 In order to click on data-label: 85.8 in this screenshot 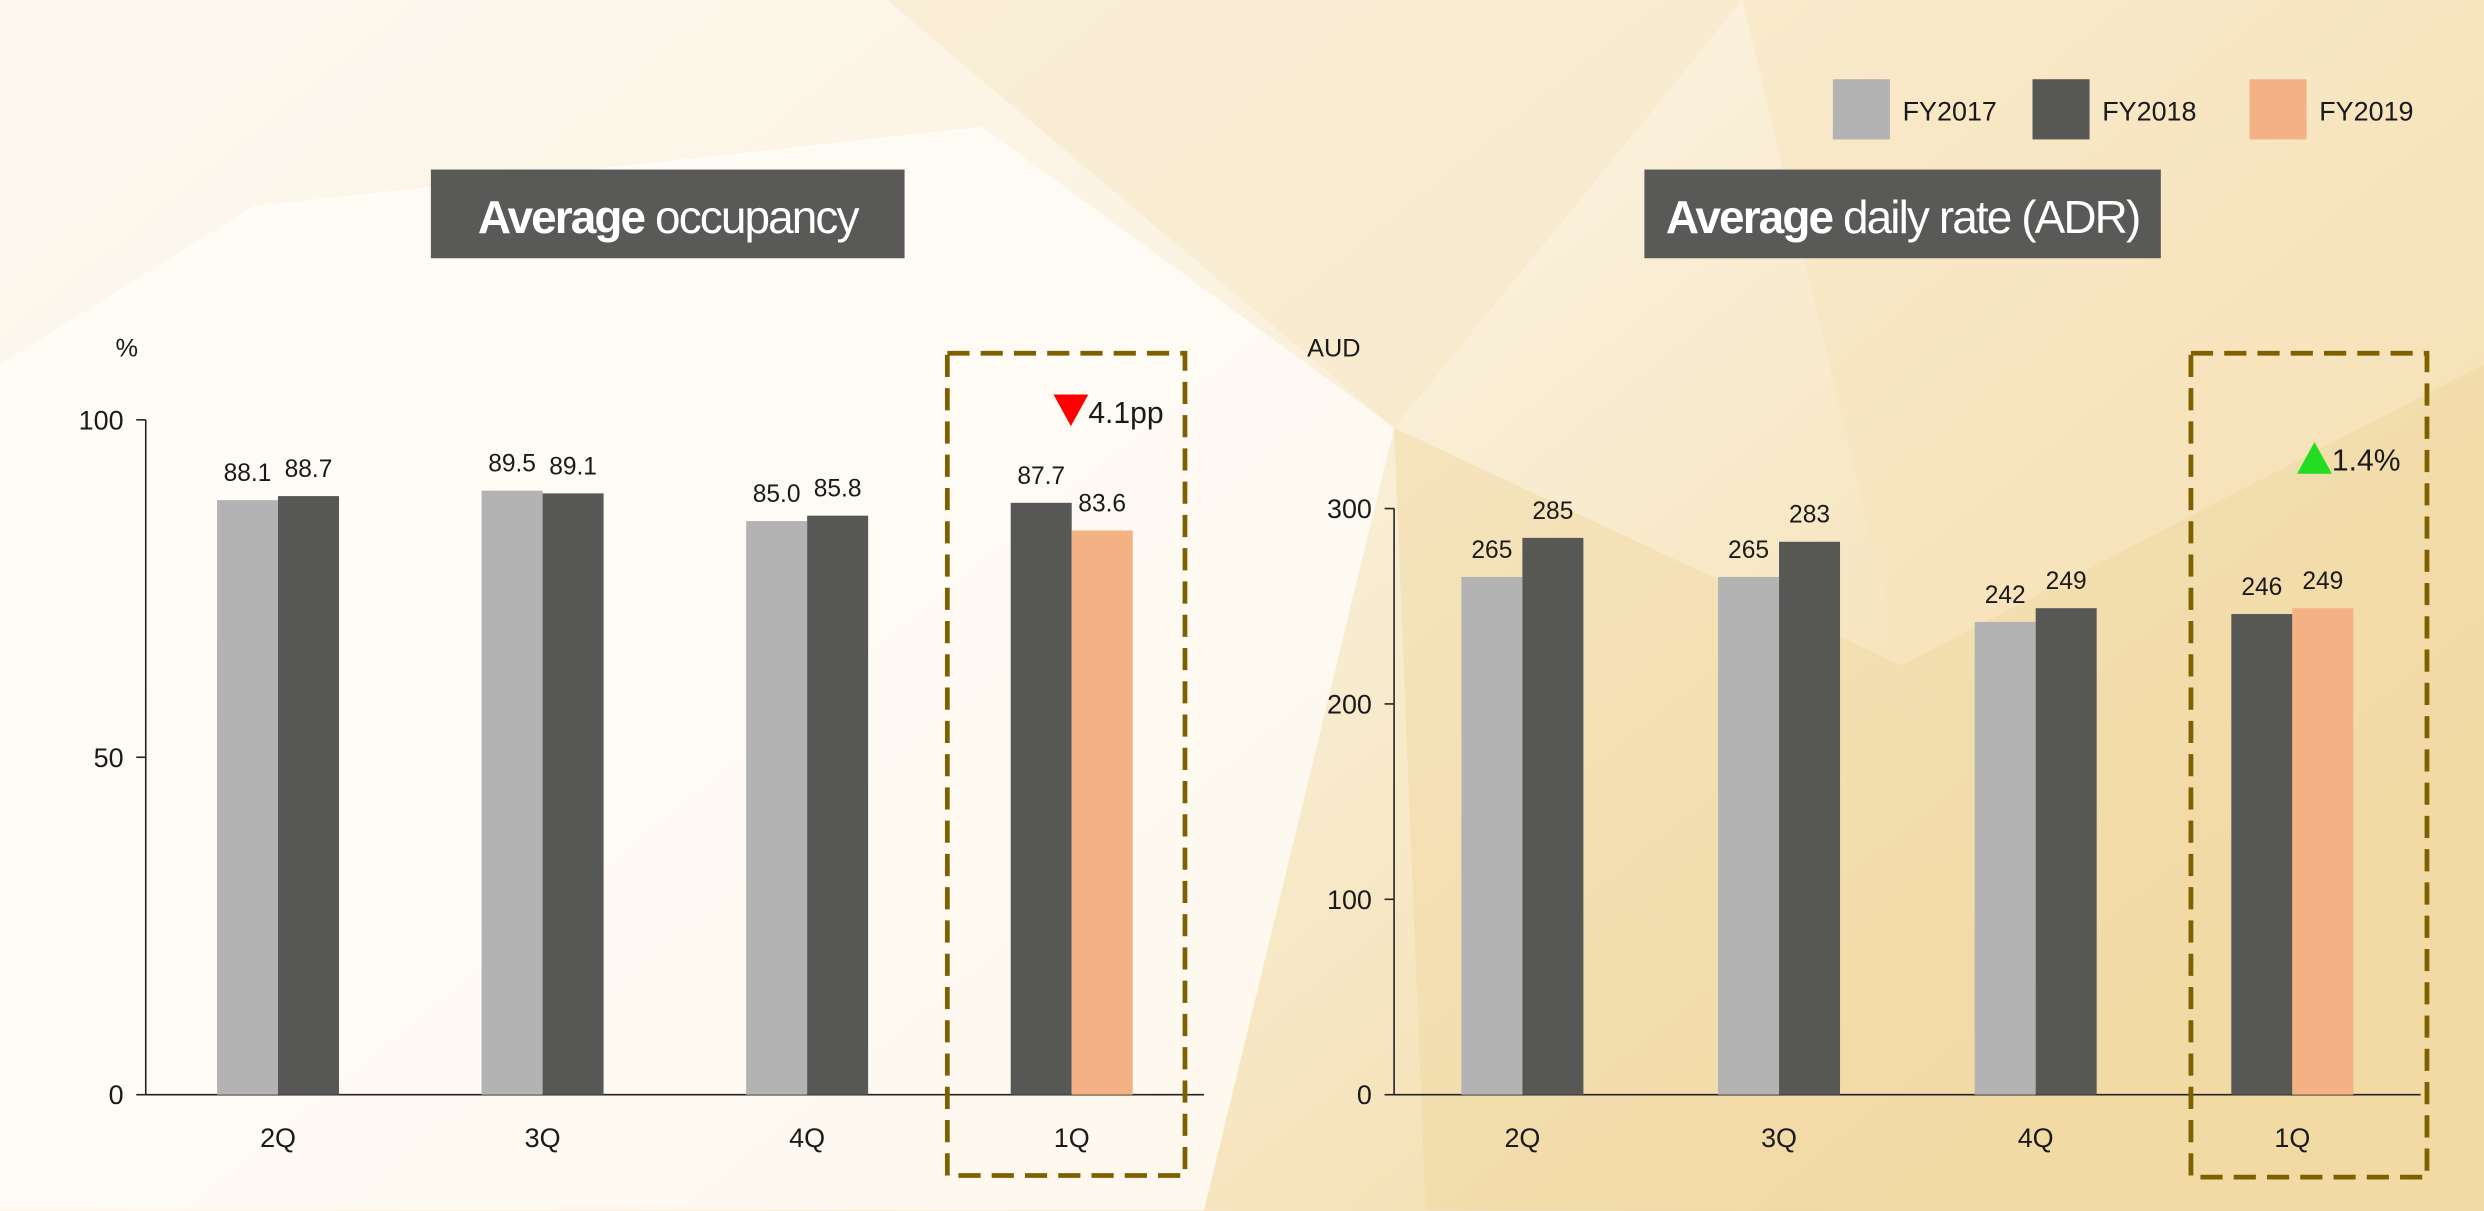, I will do `click(838, 489)`.